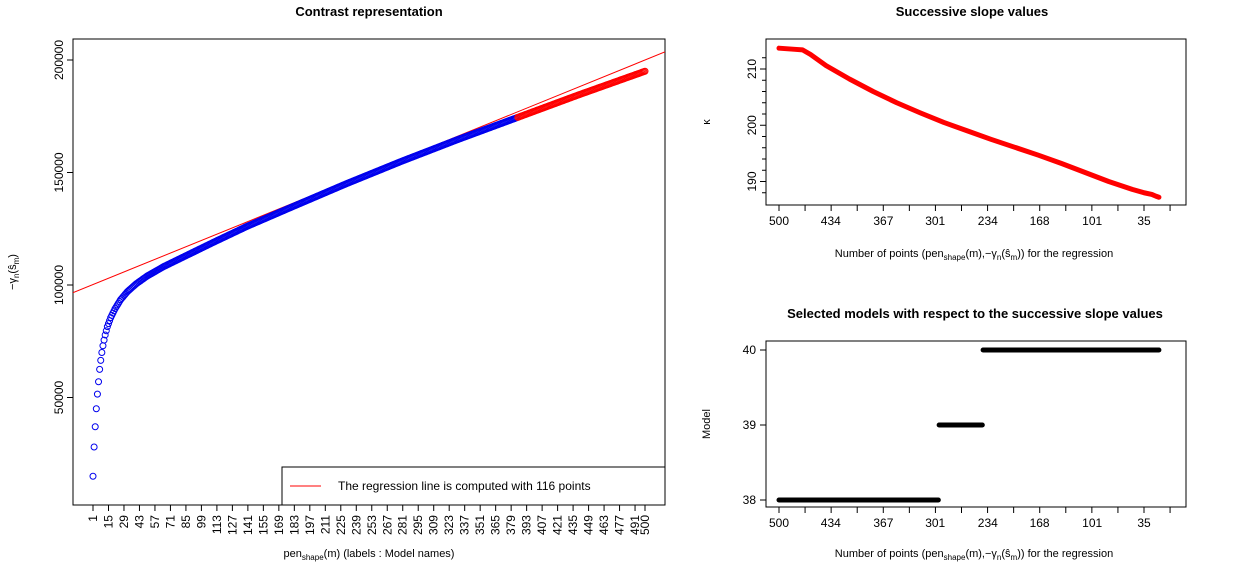 This screenshot has height=572, width=1234. What do you see at coordinates (970, 216) in the screenshot?
I see `slope-x-axis: 500 434 367 301 234 168 101 35` at bounding box center [970, 216].